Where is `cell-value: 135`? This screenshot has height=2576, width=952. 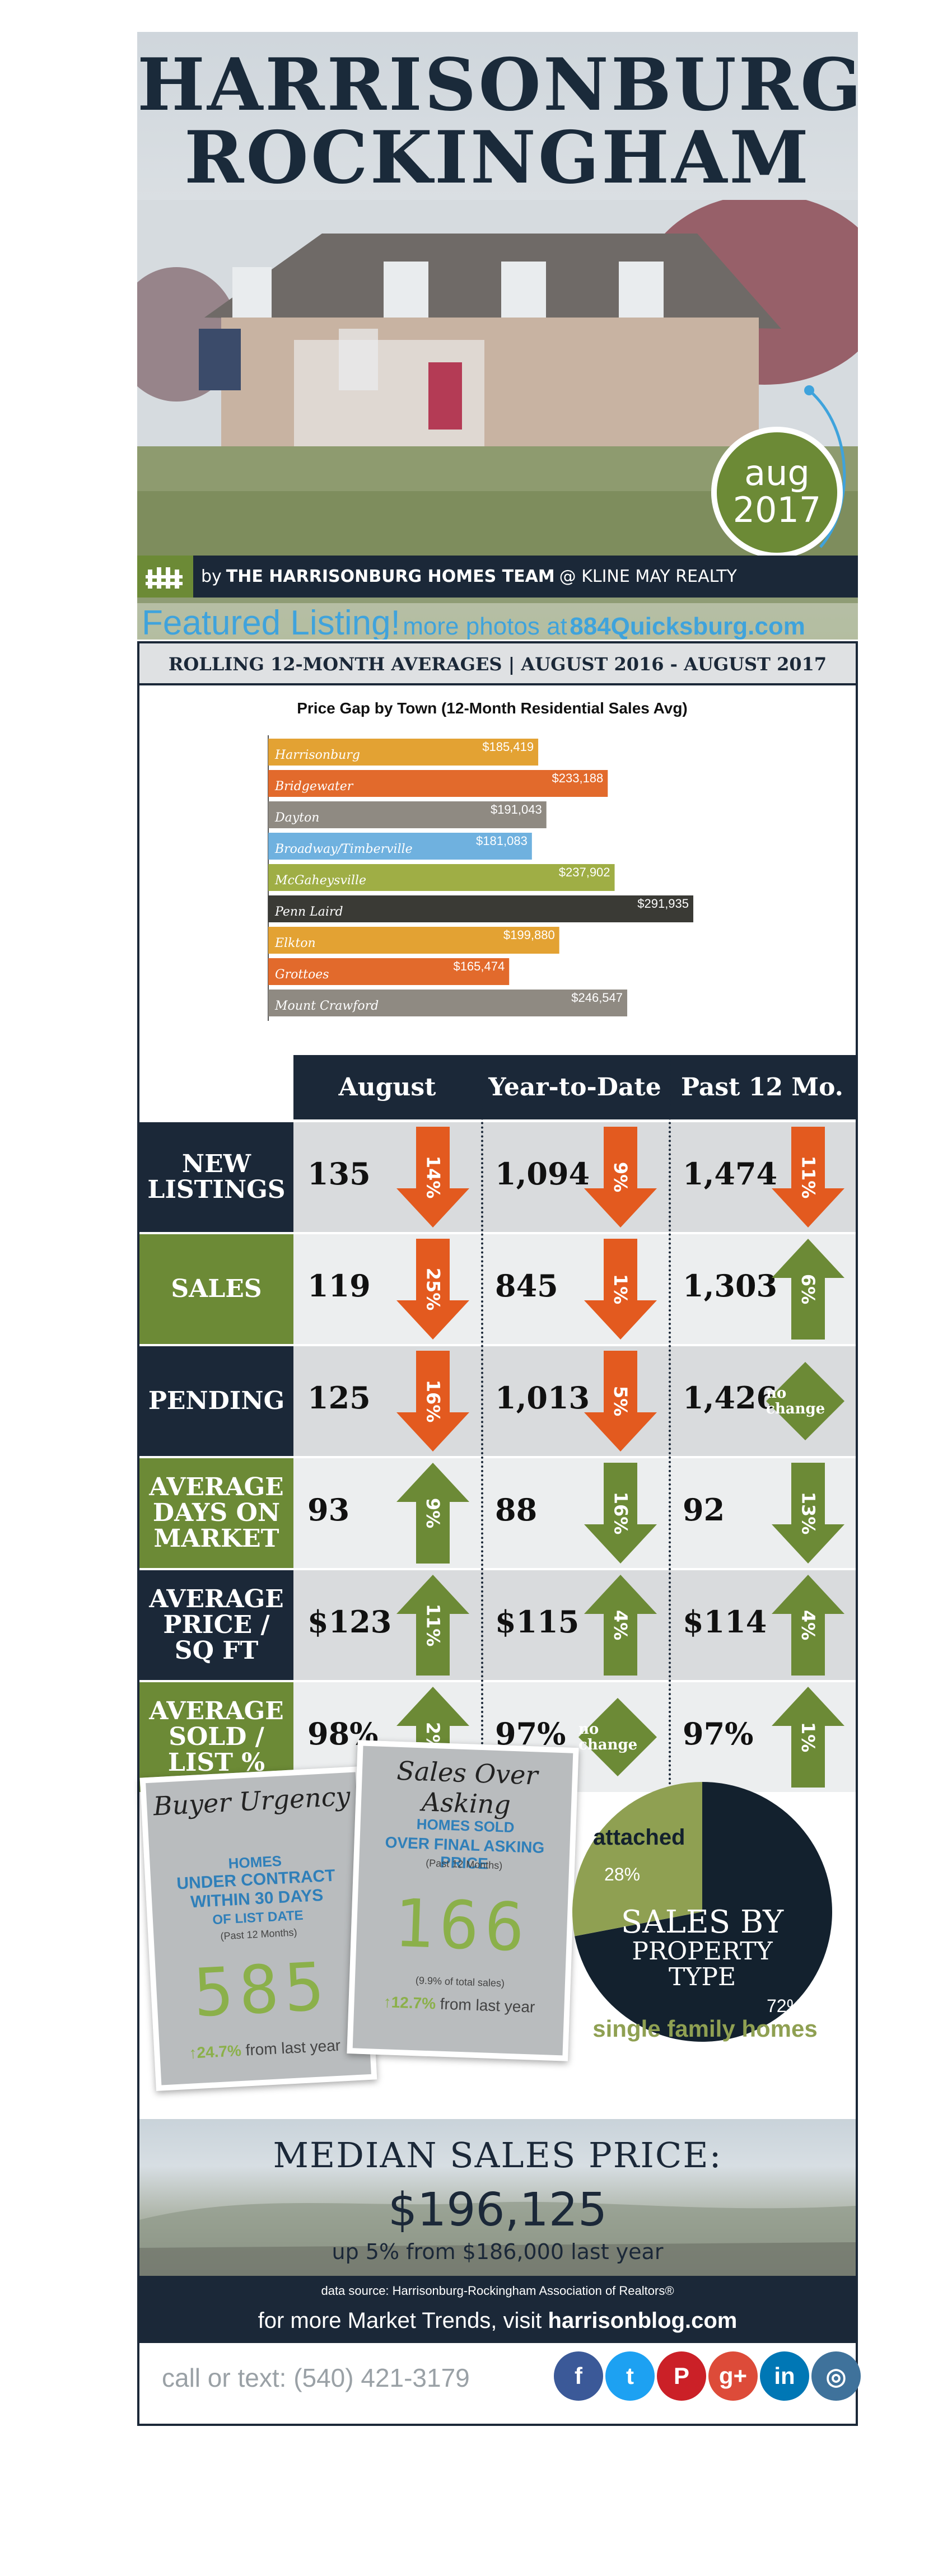 cell-value: 135 is located at coordinates (339, 1174).